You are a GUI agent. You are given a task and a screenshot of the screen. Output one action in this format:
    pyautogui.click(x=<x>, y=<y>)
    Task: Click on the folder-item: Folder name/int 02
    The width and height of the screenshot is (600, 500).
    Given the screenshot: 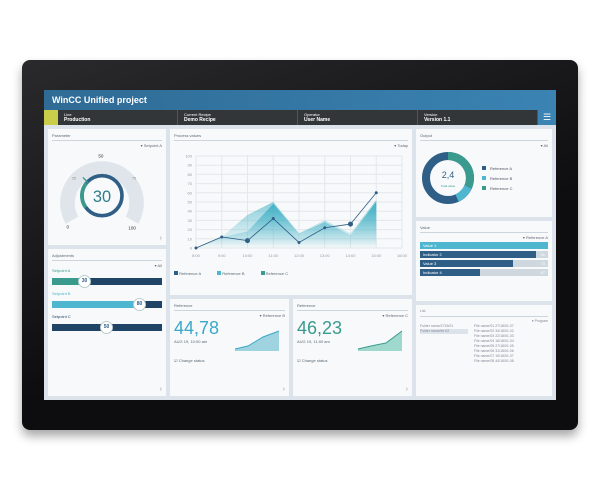 What is the action you would take?
    pyautogui.click(x=444, y=331)
    